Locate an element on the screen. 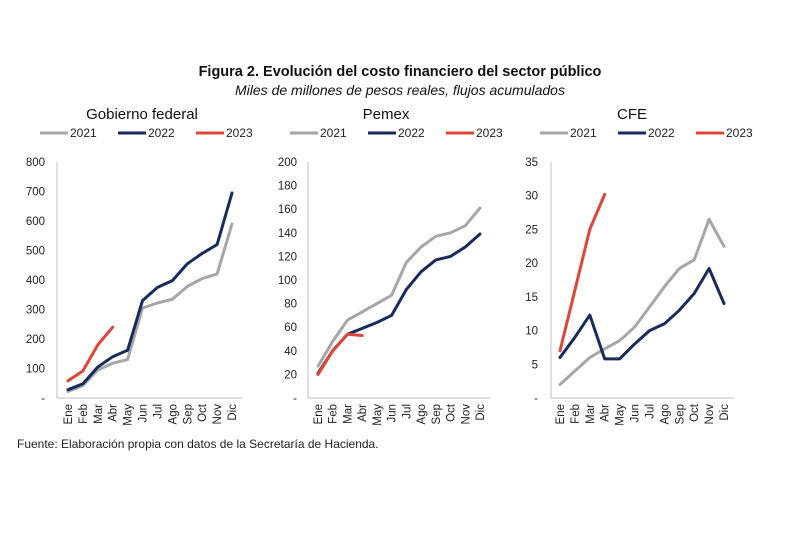 The width and height of the screenshot is (800, 534). y-tick-label: 300 is located at coordinates (35, 311).